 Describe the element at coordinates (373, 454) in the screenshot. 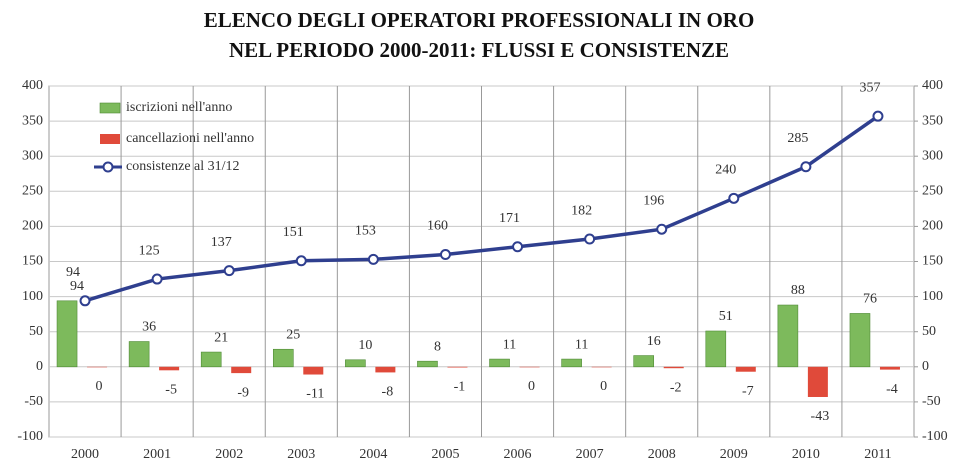

I see `x-tick-label: 2004` at that location.